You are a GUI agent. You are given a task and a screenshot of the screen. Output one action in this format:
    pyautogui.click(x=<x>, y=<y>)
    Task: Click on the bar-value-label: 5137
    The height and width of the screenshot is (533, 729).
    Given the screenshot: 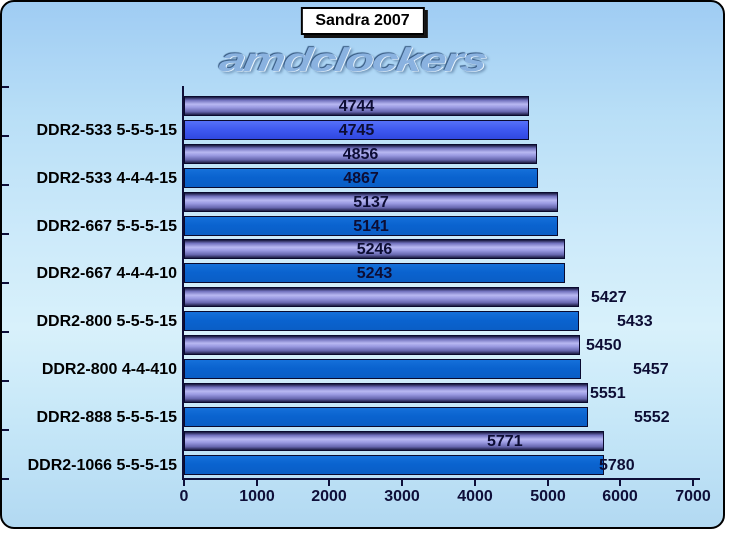 What is the action you would take?
    pyautogui.click(x=371, y=202)
    